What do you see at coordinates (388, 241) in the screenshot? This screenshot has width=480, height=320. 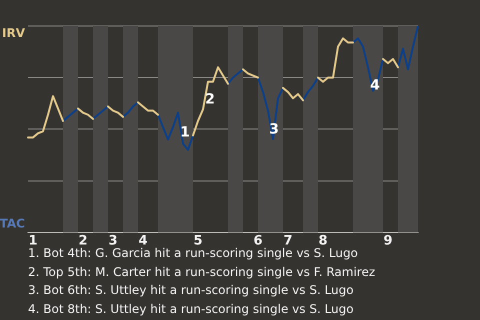 I see `x-tick-label: 9` at bounding box center [388, 241].